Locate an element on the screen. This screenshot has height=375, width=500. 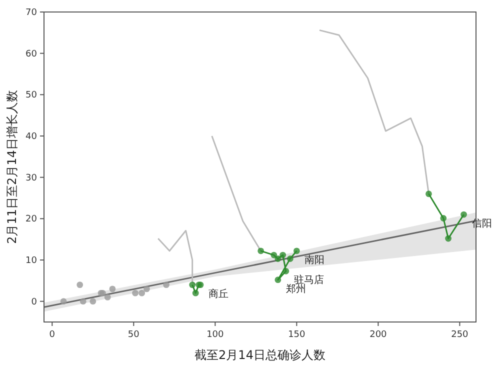
y-tick-label: 40 is located at coordinates (32, 137).